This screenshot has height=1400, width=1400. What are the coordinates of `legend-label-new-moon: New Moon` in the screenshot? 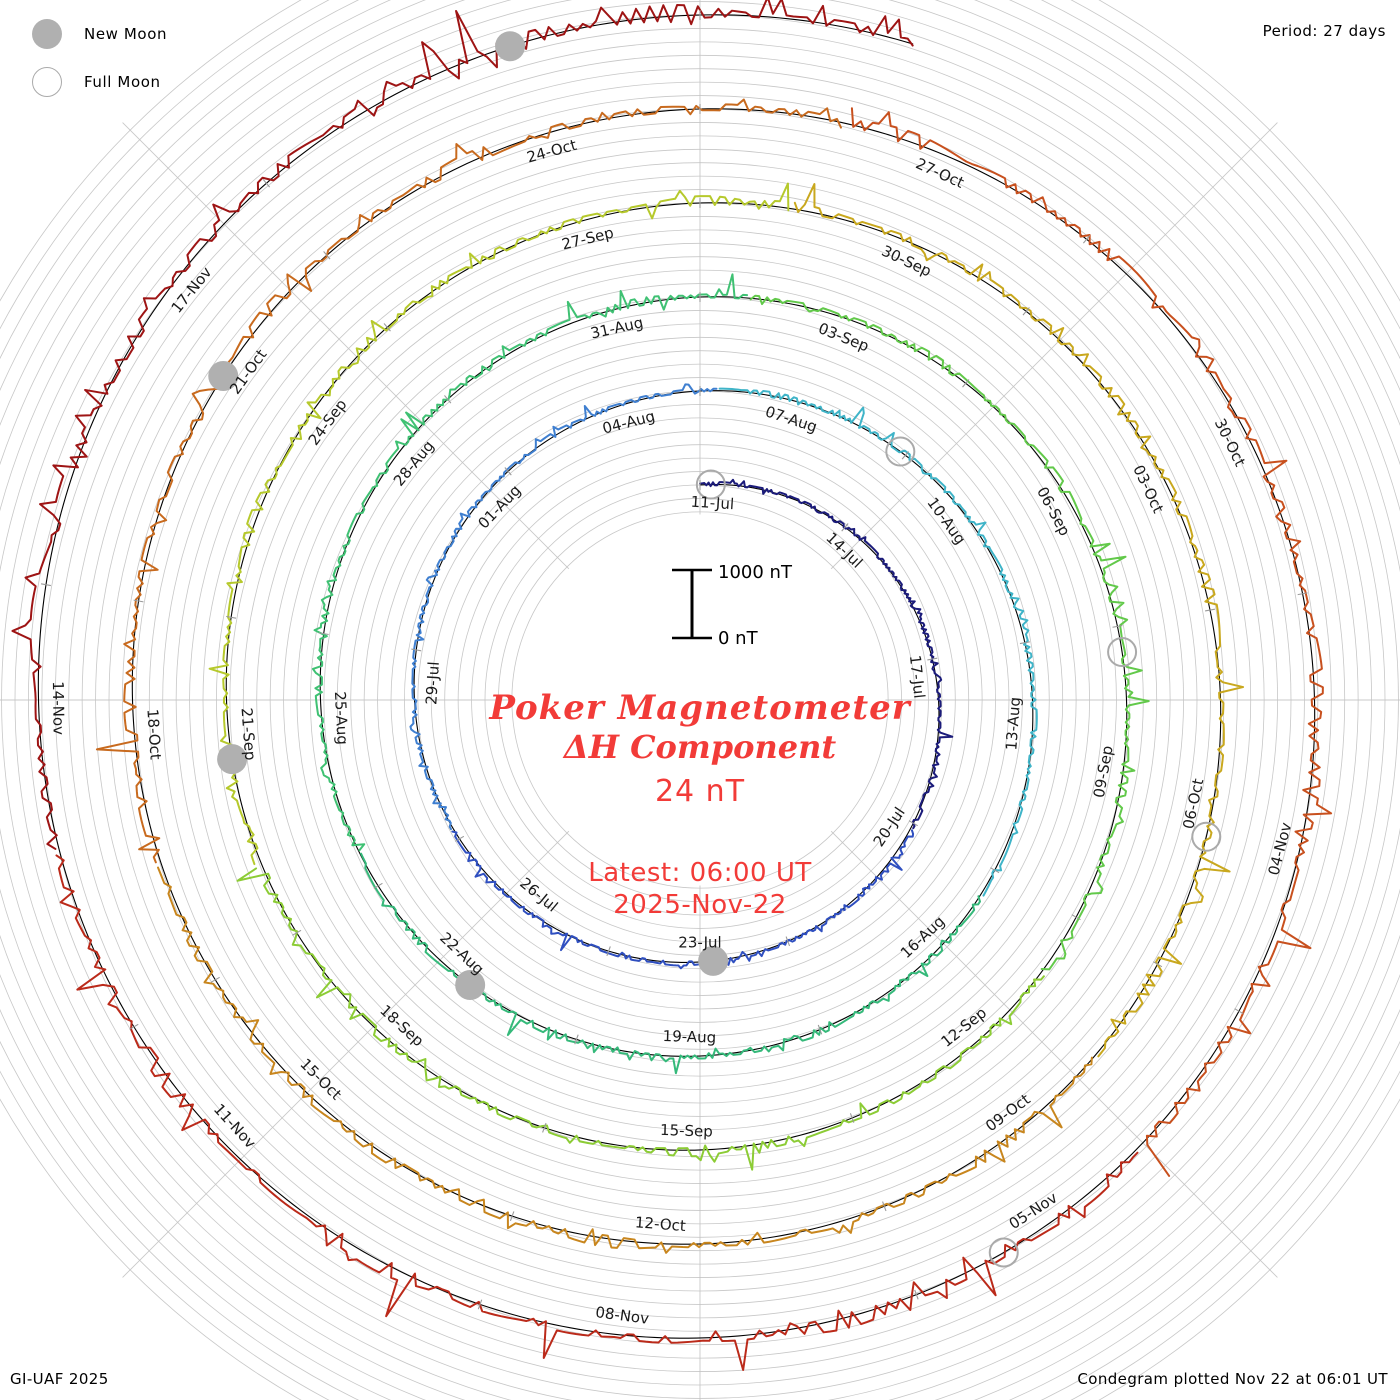 It's located at (126, 34).